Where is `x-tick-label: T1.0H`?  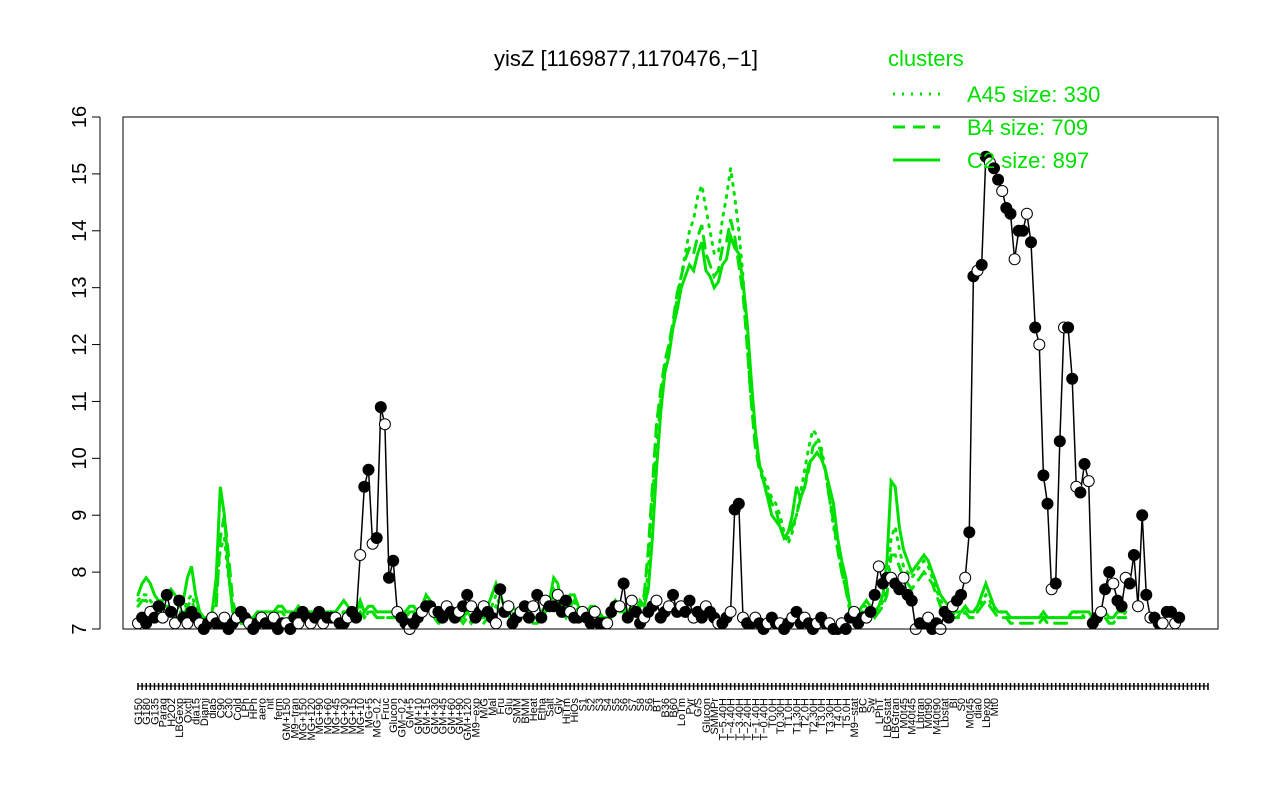 x-tick-label: T1.0H is located at coordinates (789, 713).